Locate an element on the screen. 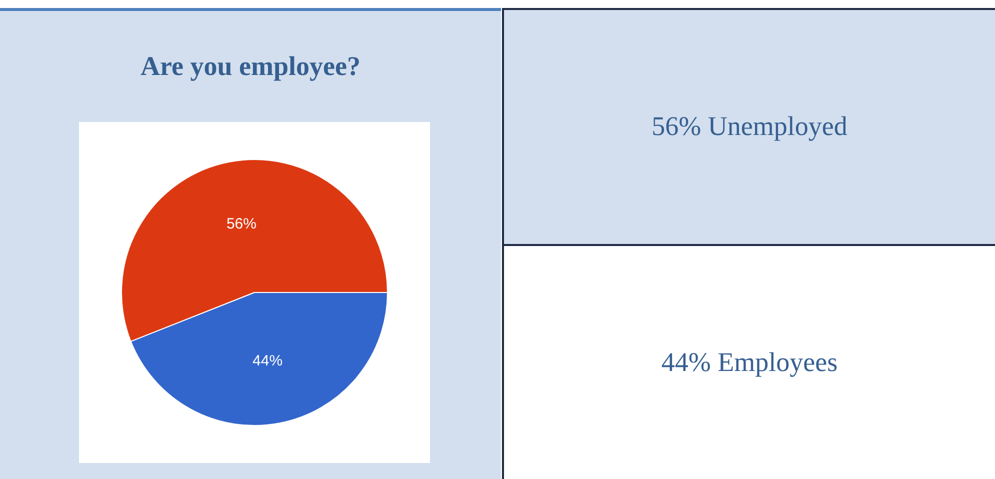 Image resolution: width=995 pixels, height=479 pixels. data-label: 56% is located at coordinates (241, 224).